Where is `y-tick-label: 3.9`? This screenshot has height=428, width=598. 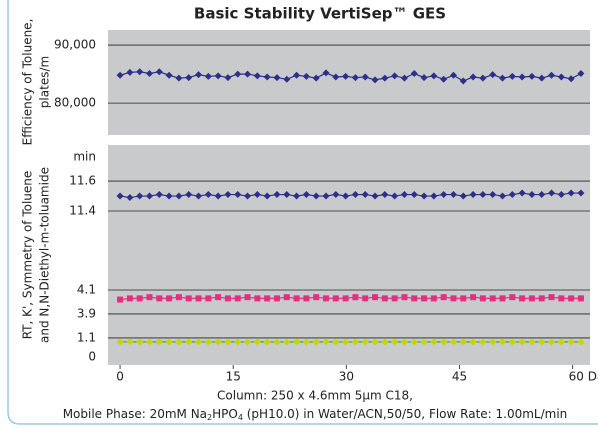
y-tick-label: 3.9 is located at coordinates (86, 313).